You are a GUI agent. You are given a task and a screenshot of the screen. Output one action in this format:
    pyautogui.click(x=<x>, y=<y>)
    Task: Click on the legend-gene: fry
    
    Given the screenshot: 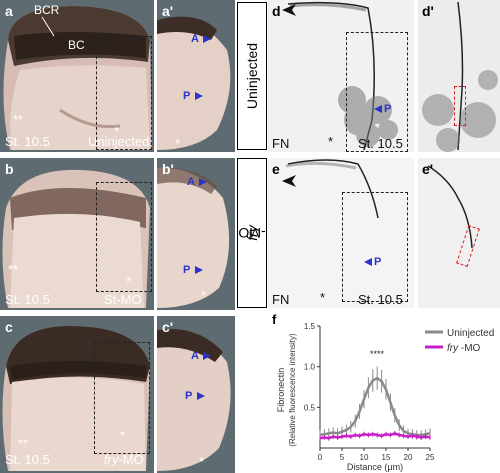 What is the action you would take?
    pyautogui.click(x=453, y=348)
    